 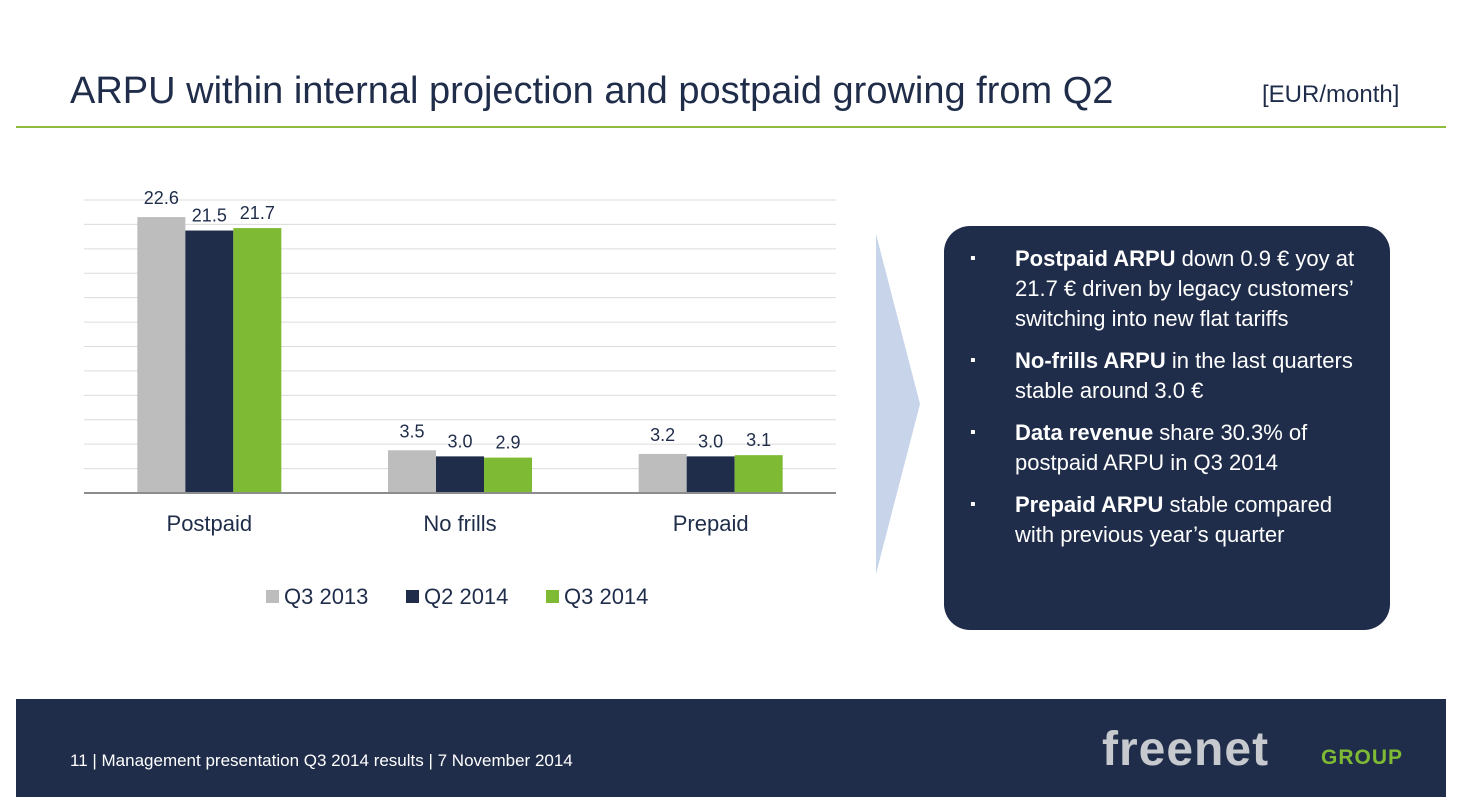 What do you see at coordinates (711, 523) in the screenshot?
I see `category-label: Prepaid` at bounding box center [711, 523].